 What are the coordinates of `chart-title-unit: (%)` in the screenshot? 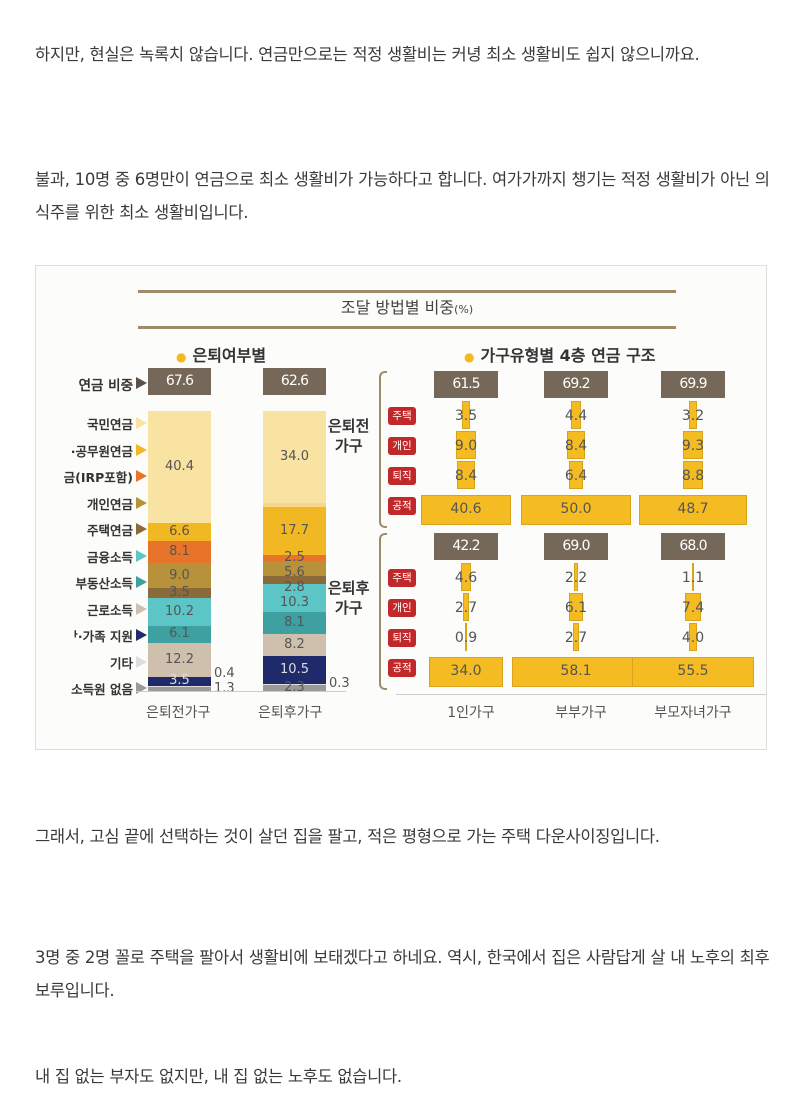 It's located at (464, 309).